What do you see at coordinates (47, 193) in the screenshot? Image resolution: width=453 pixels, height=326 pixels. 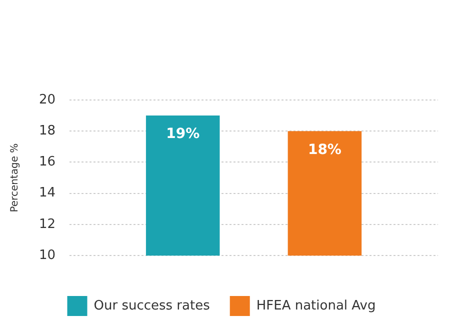 I see `y-tick-label: 14` at bounding box center [47, 193].